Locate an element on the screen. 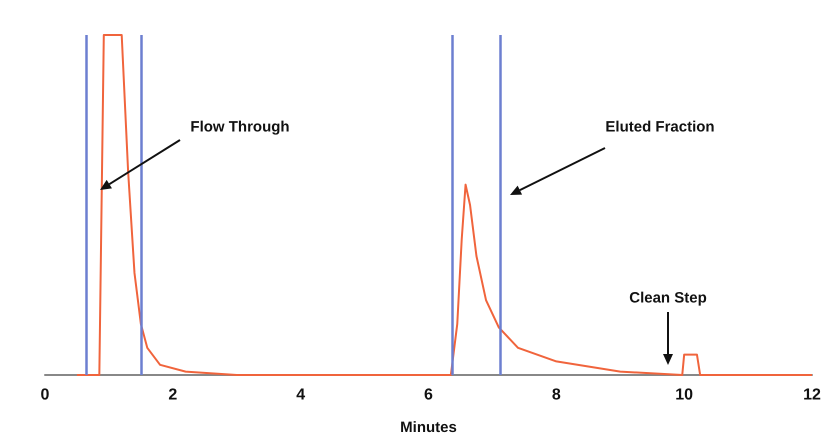  annotation: Flow Through is located at coordinates (240, 127).